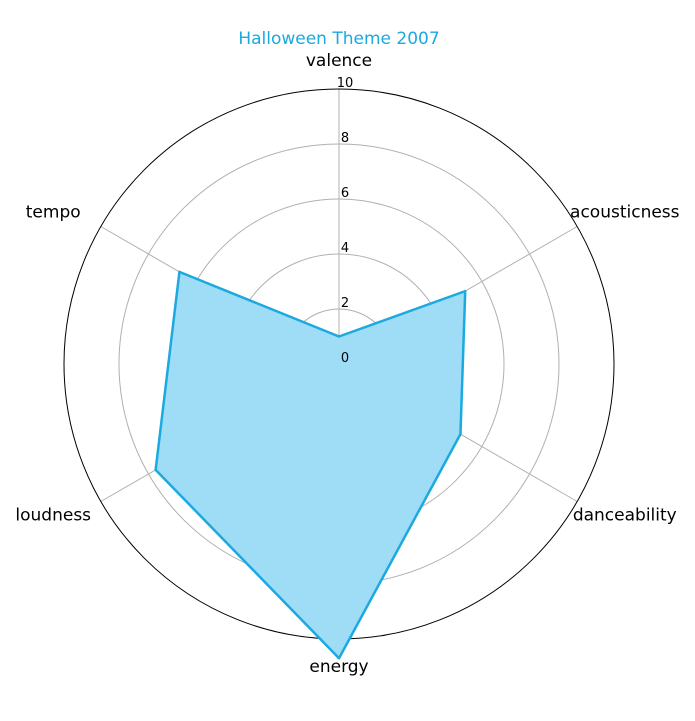 The image size is (695, 721). What do you see at coordinates (53, 516) in the screenshot?
I see `axis-label-loudness: loudness` at bounding box center [53, 516].